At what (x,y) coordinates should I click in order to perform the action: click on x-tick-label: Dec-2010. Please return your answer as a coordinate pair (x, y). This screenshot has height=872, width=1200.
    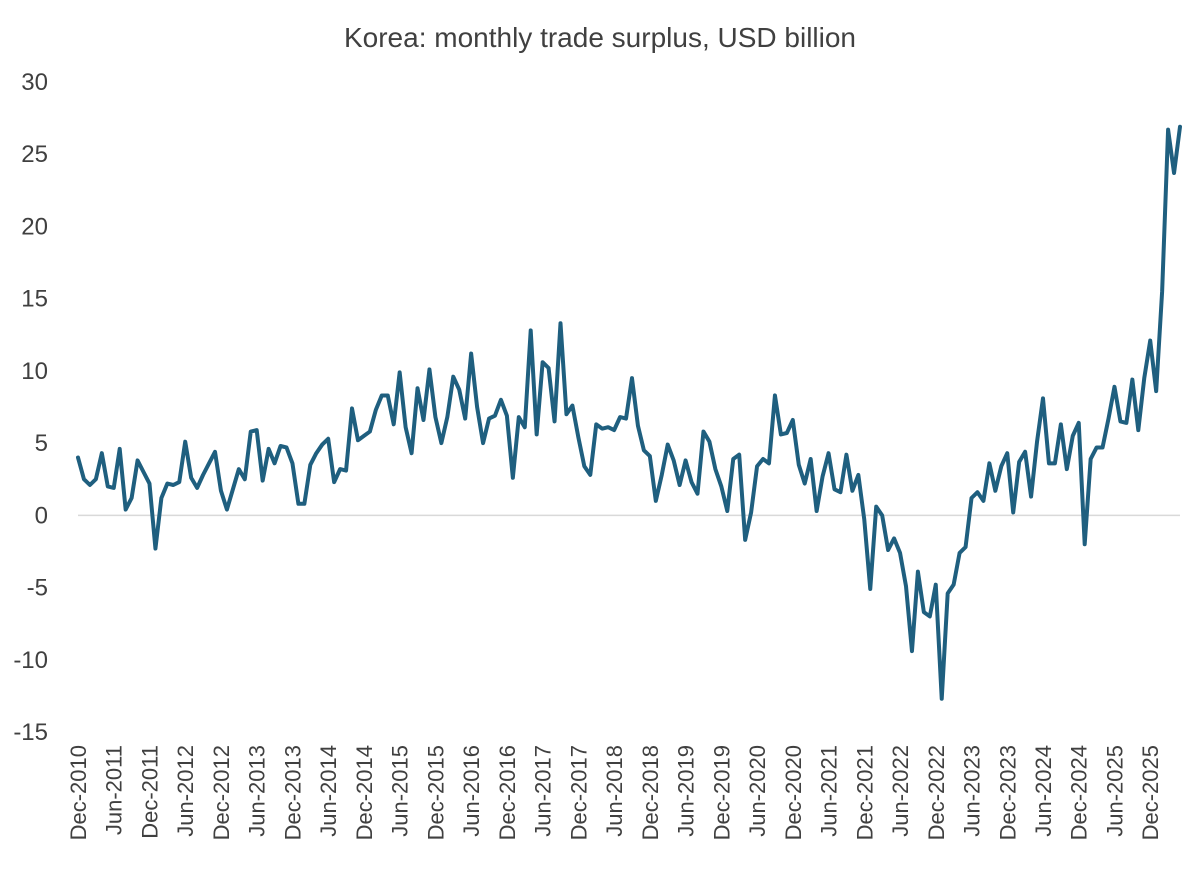
    Looking at the image, I should click on (78, 792).